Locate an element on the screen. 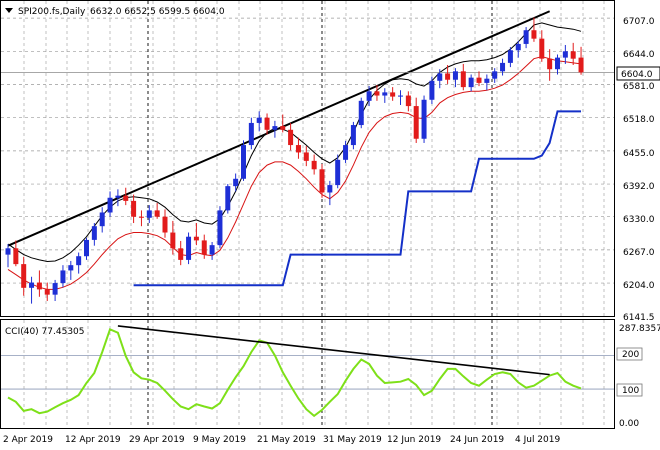 This screenshot has height=450, width=660. cci-grid is located at coordinates (307, 372).